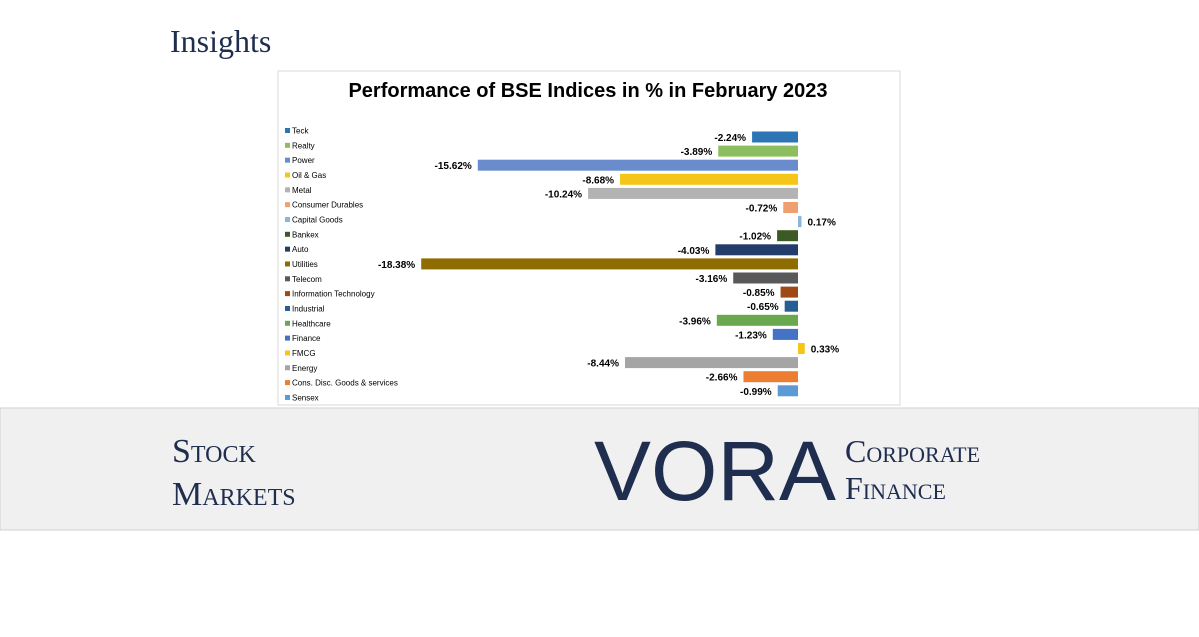 The width and height of the screenshot is (1199, 637). I want to click on data-label: -18.38%, so click(396, 265).